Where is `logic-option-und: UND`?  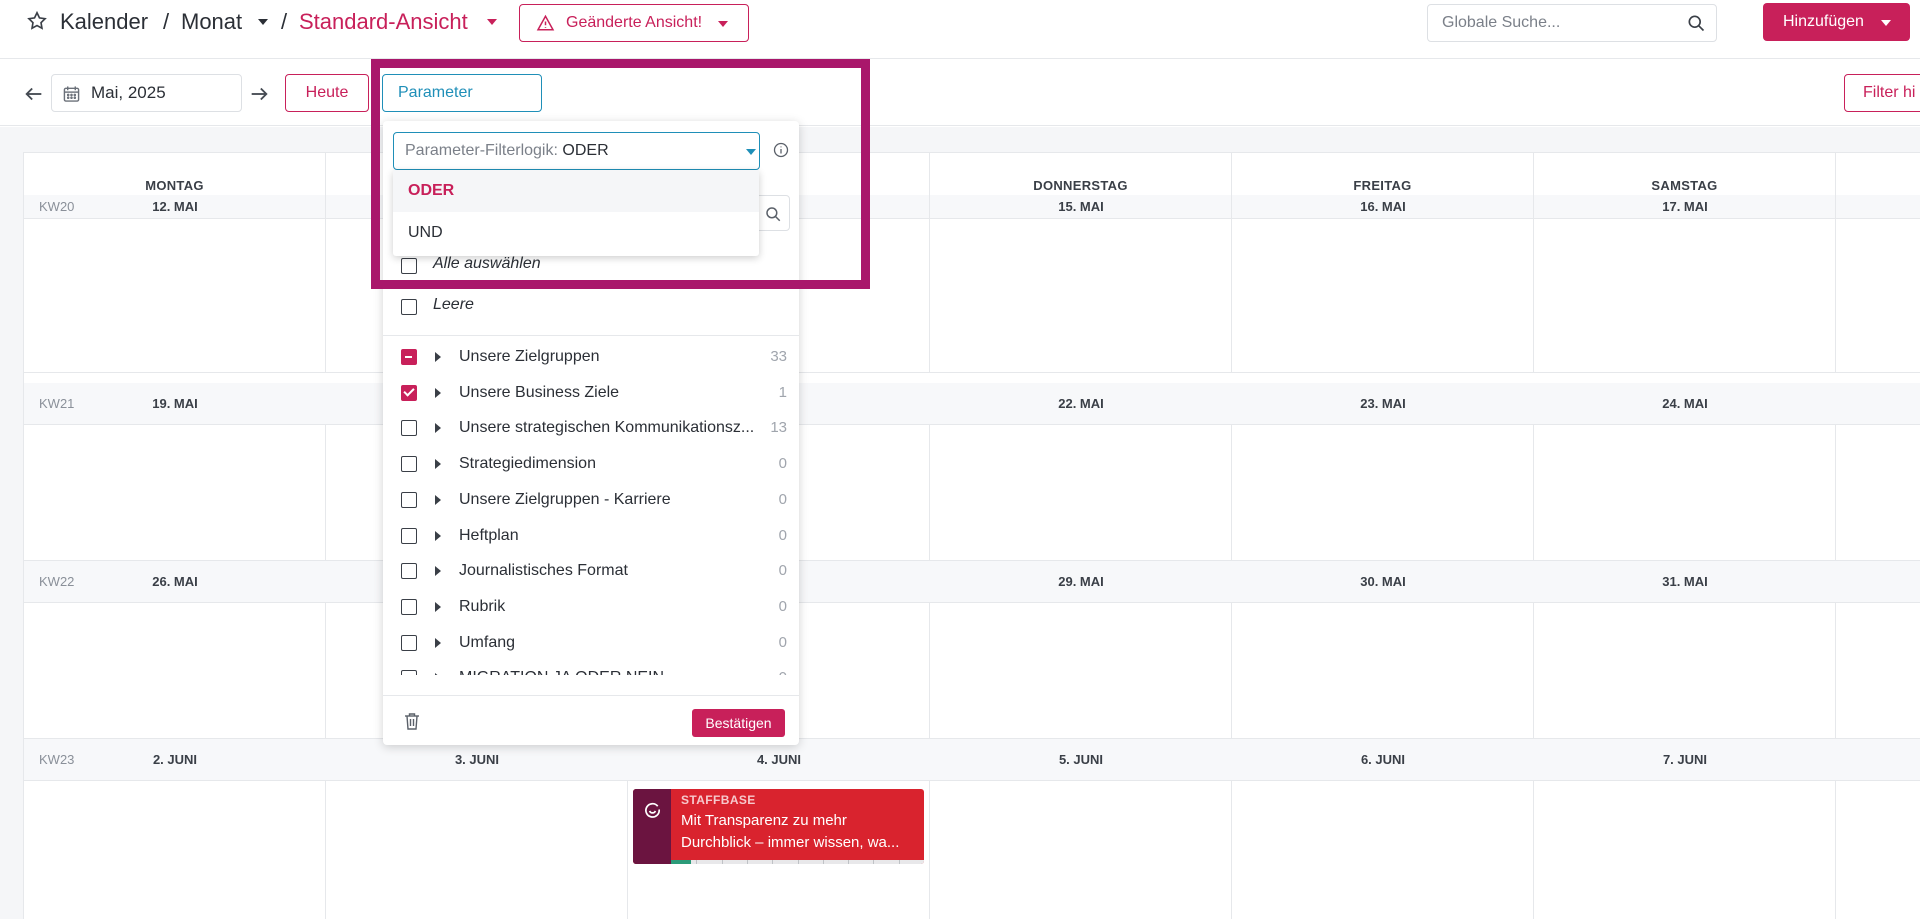 logic-option-und: UND is located at coordinates (425, 232).